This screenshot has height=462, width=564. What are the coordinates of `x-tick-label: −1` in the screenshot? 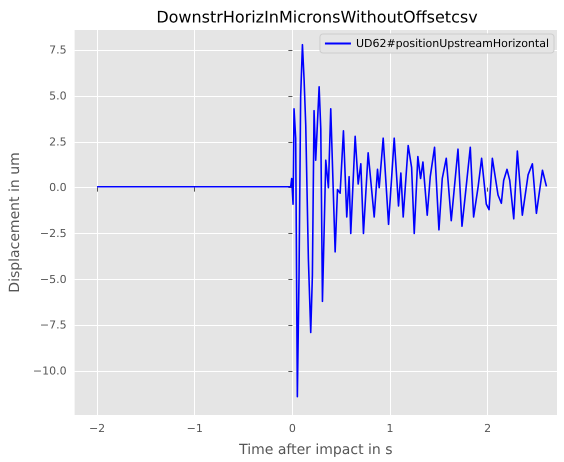 It's located at (194, 428).